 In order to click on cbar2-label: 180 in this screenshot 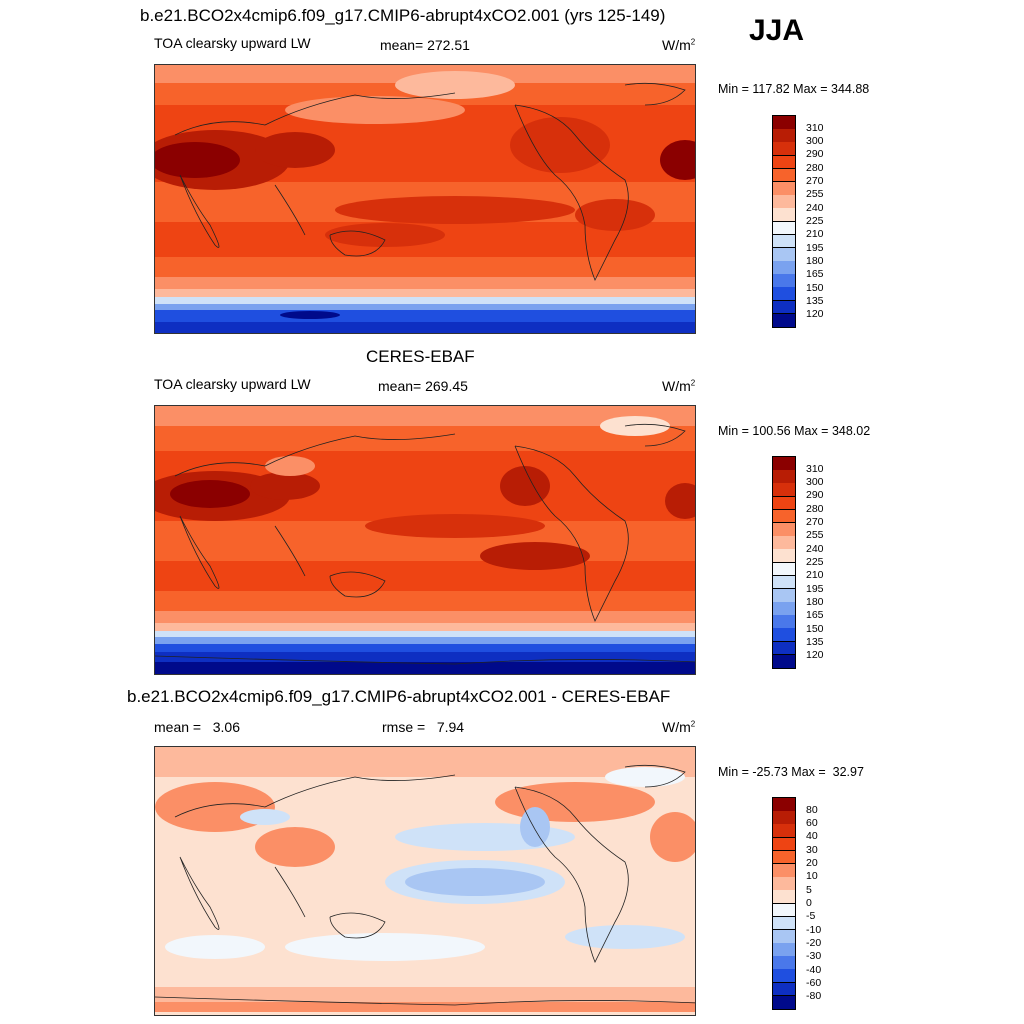, I will do `click(815, 602)`.